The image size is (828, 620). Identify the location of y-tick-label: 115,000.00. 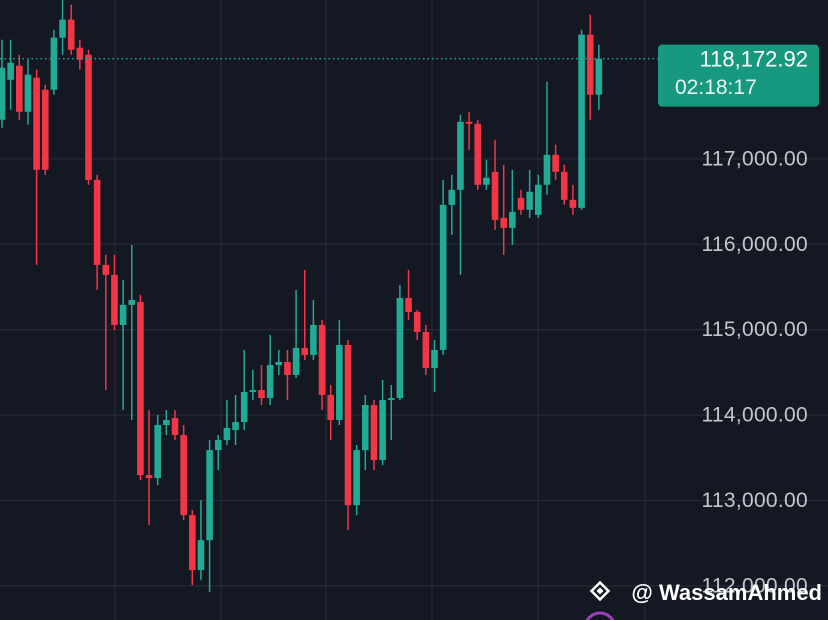
(754, 329).